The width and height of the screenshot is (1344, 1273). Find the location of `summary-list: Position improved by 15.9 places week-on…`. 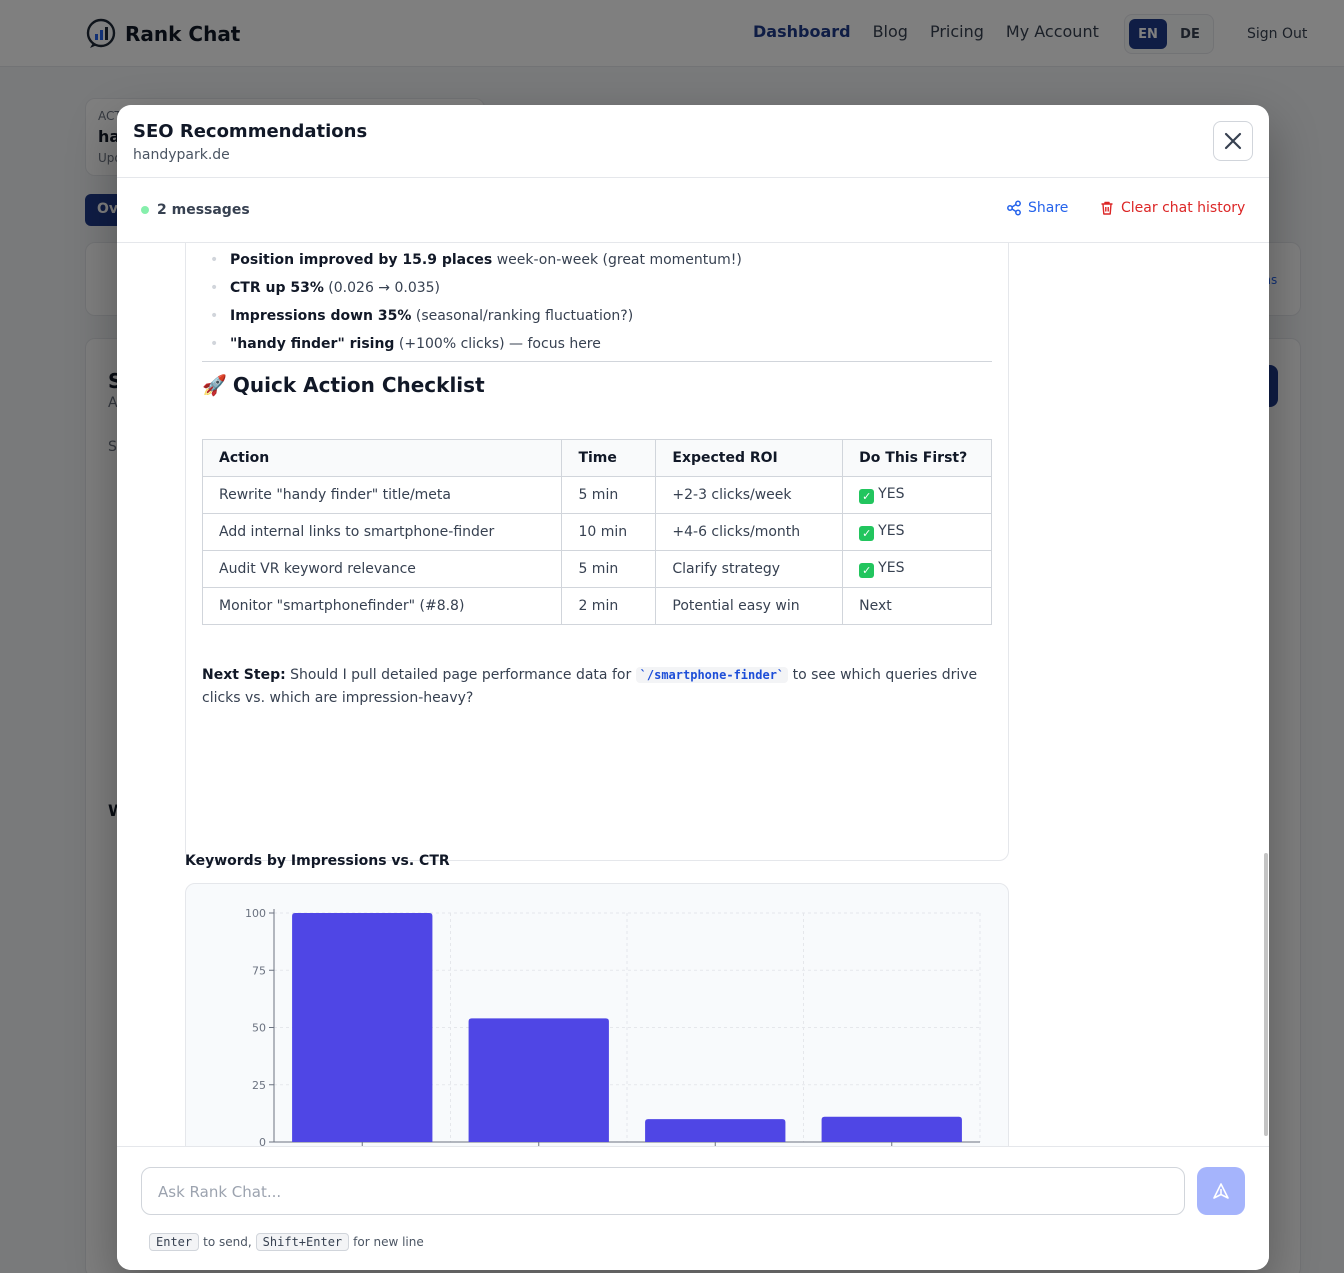

summary-list: Position improved by 15.9 places week-on… is located at coordinates (476, 302).